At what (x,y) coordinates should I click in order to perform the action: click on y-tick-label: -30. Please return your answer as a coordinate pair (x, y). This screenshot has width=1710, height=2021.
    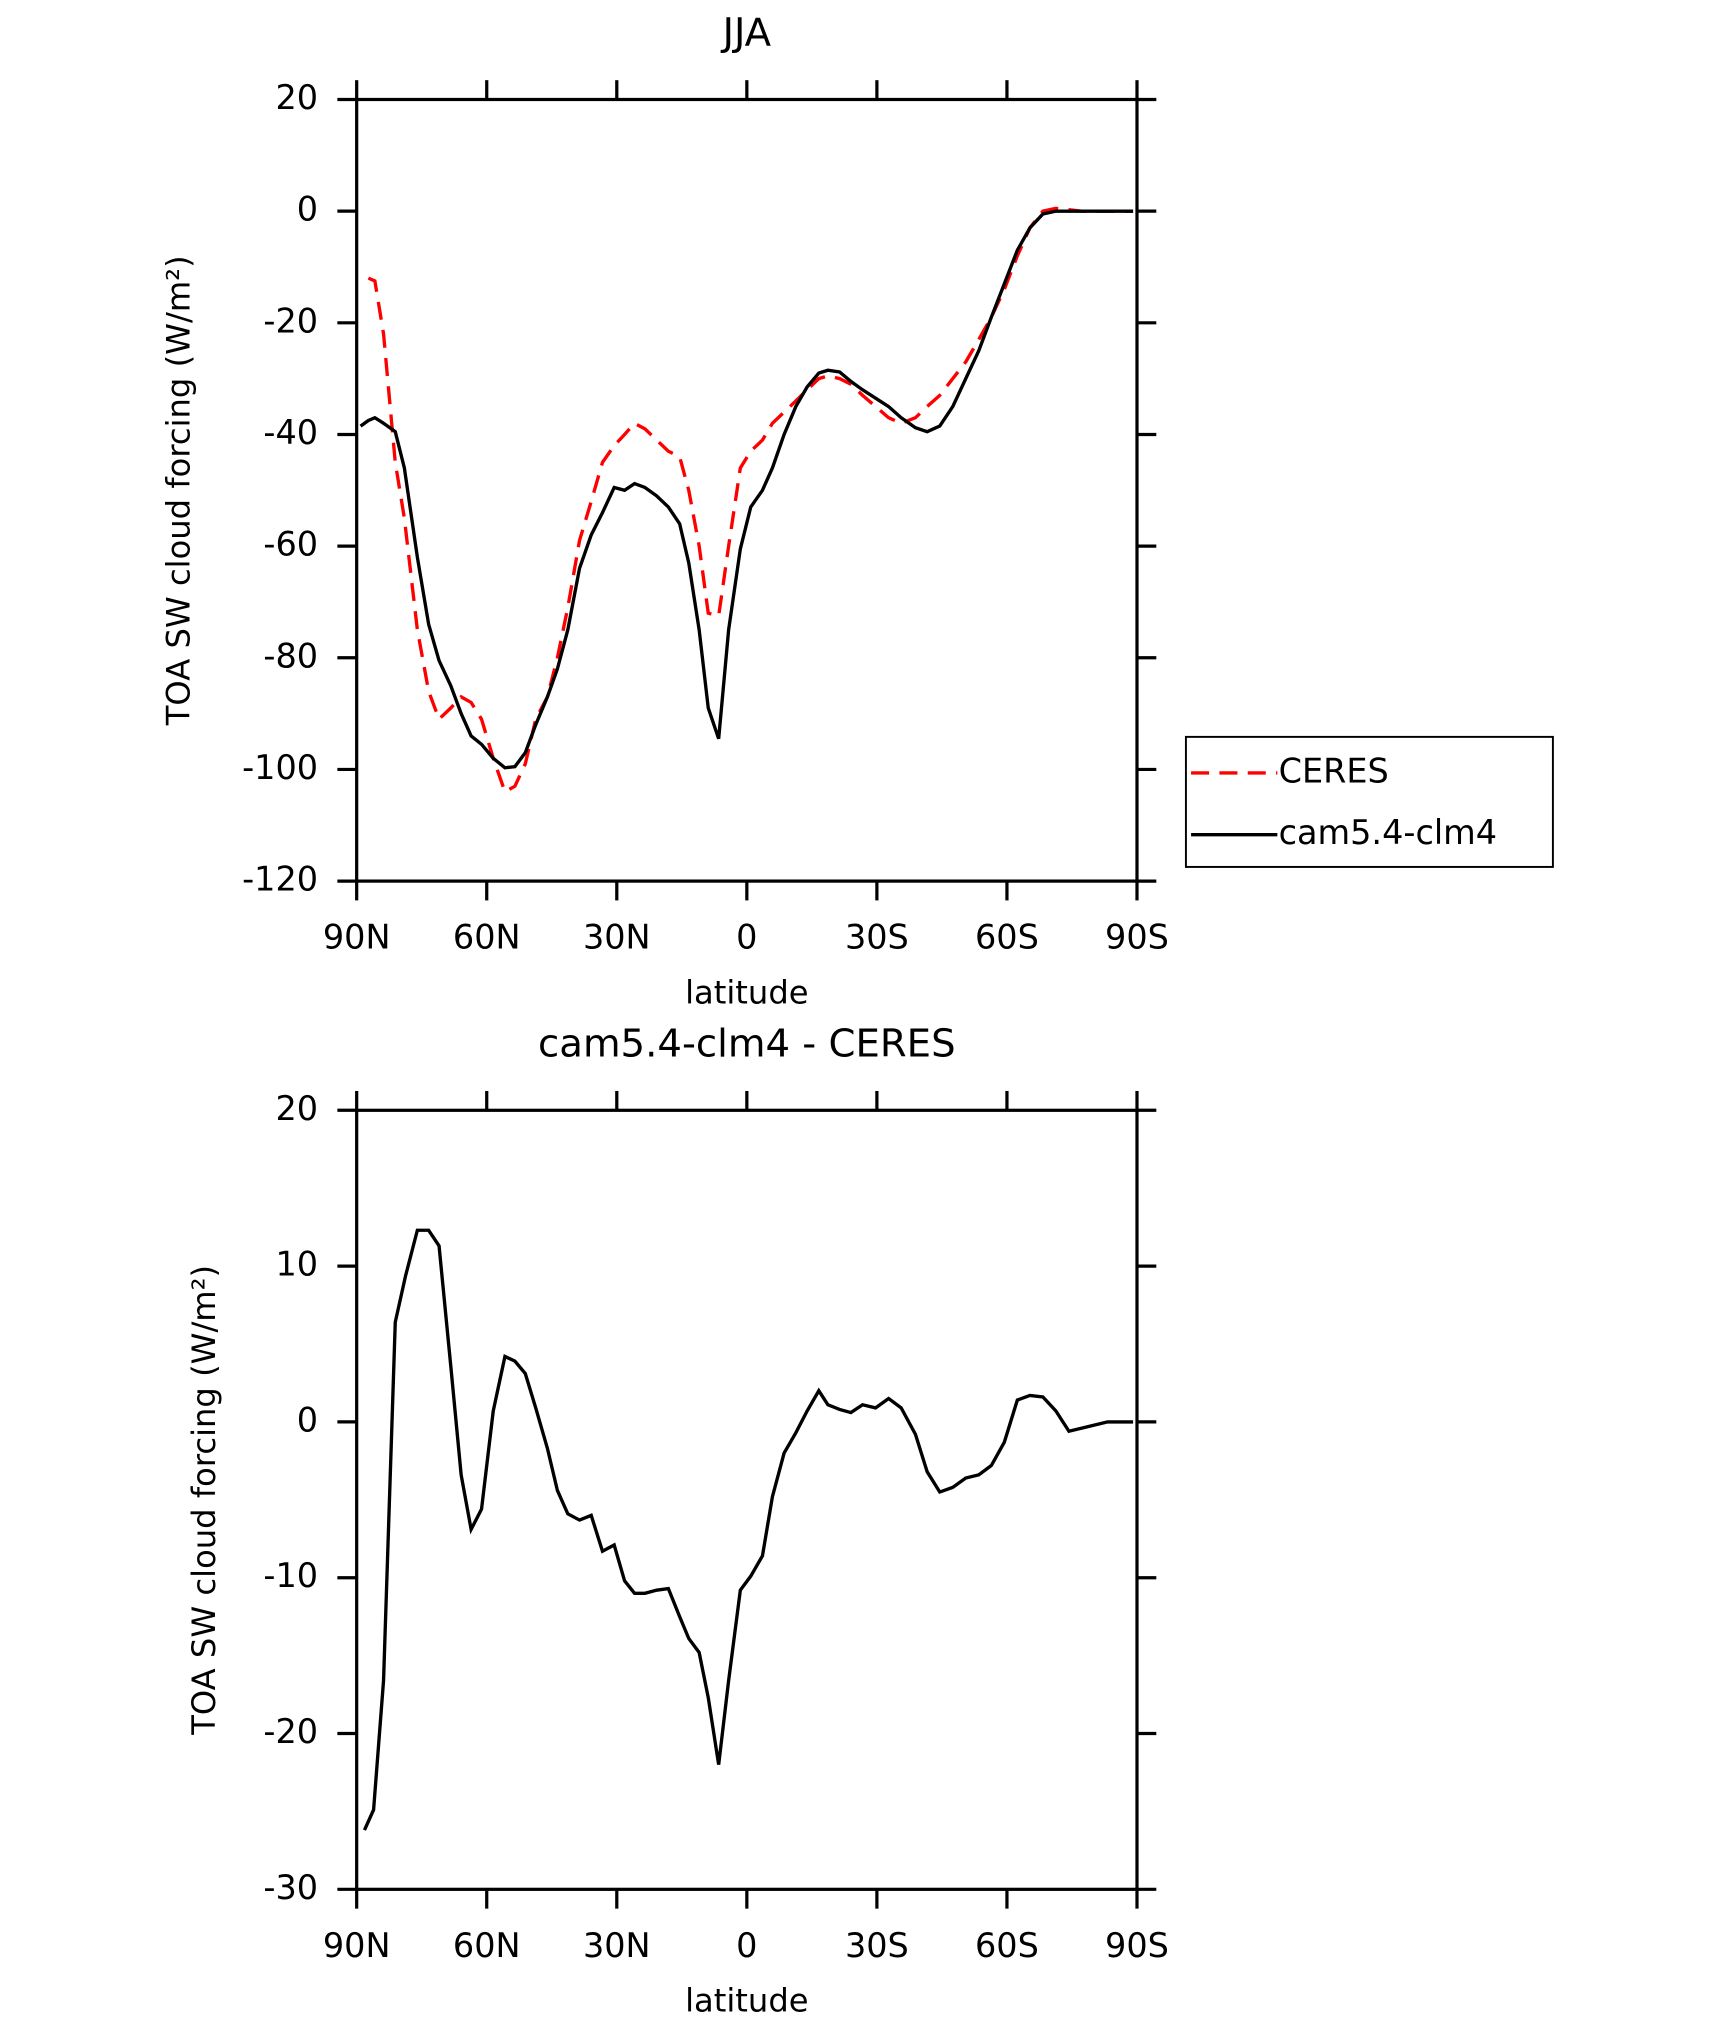
    Looking at the image, I should click on (290, 1887).